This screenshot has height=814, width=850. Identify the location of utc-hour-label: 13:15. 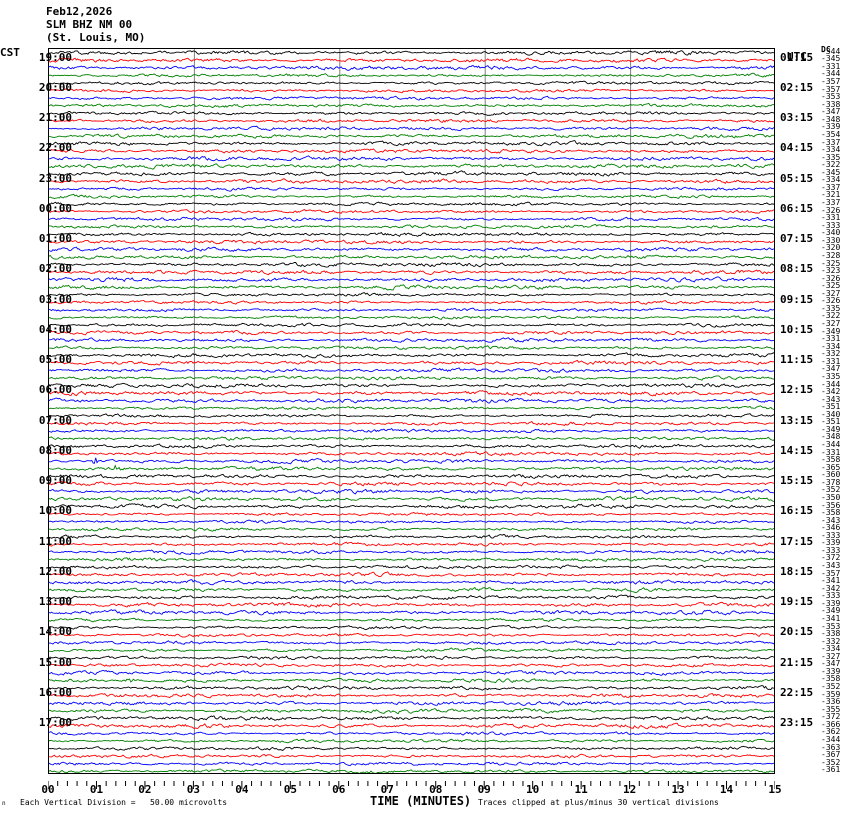
(797, 420).